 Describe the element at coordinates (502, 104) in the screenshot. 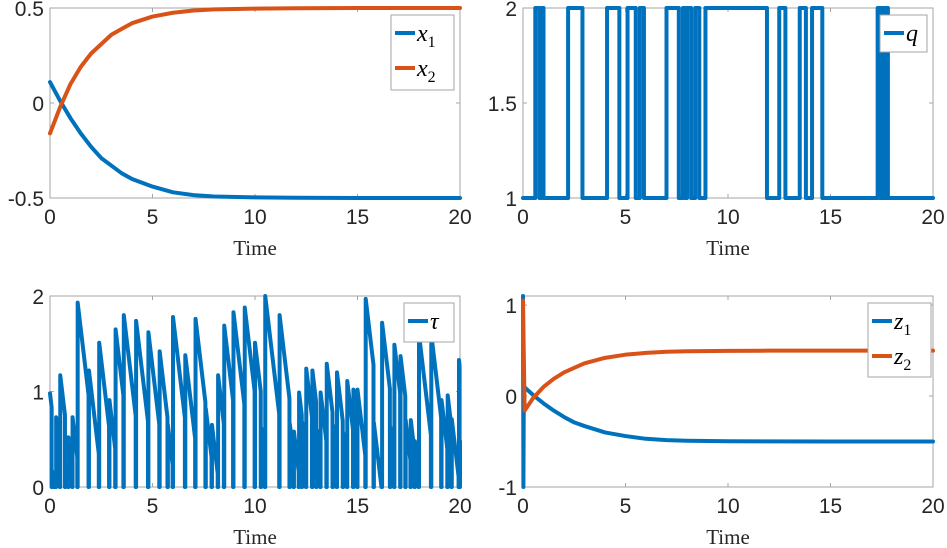

I see `y-tick-label: 1.5` at that location.